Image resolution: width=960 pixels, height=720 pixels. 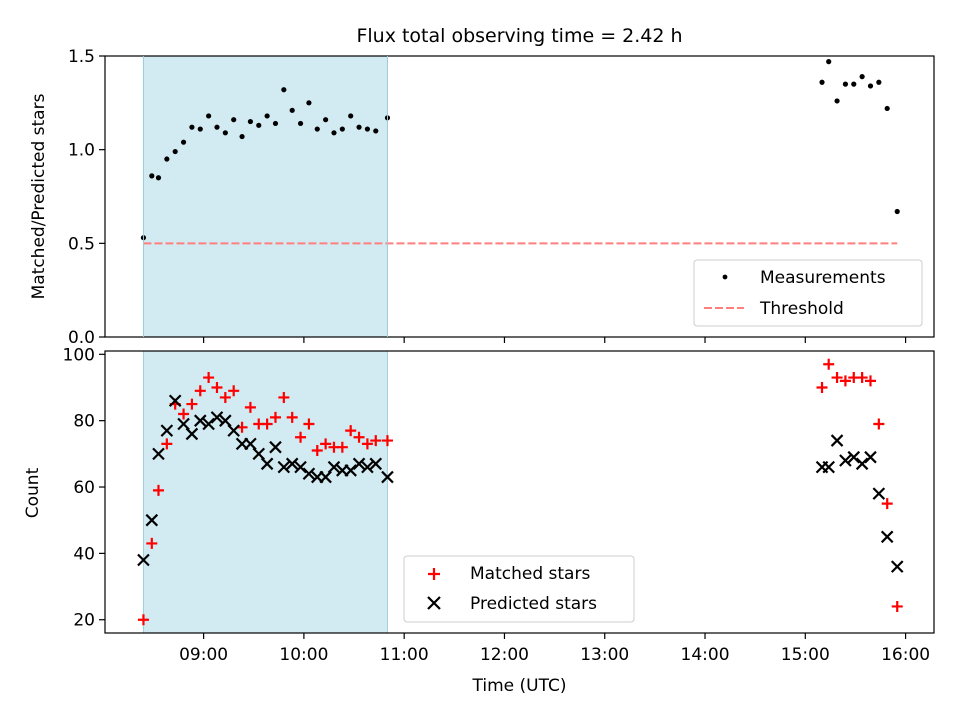 What do you see at coordinates (705, 655) in the screenshot?
I see `bottom-x-tick-label: 14:00` at bounding box center [705, 655].